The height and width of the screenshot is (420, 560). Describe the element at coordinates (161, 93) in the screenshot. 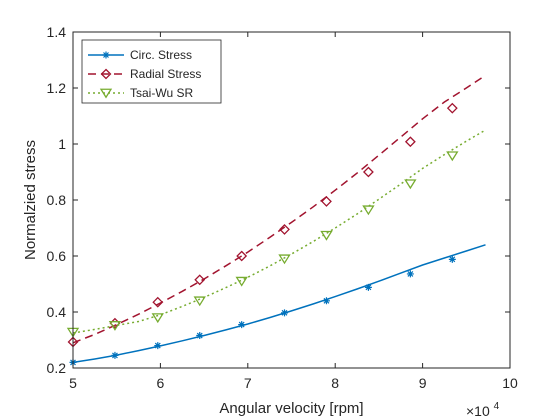

I see `legend-label: Tsai-Wu SR` at that location.